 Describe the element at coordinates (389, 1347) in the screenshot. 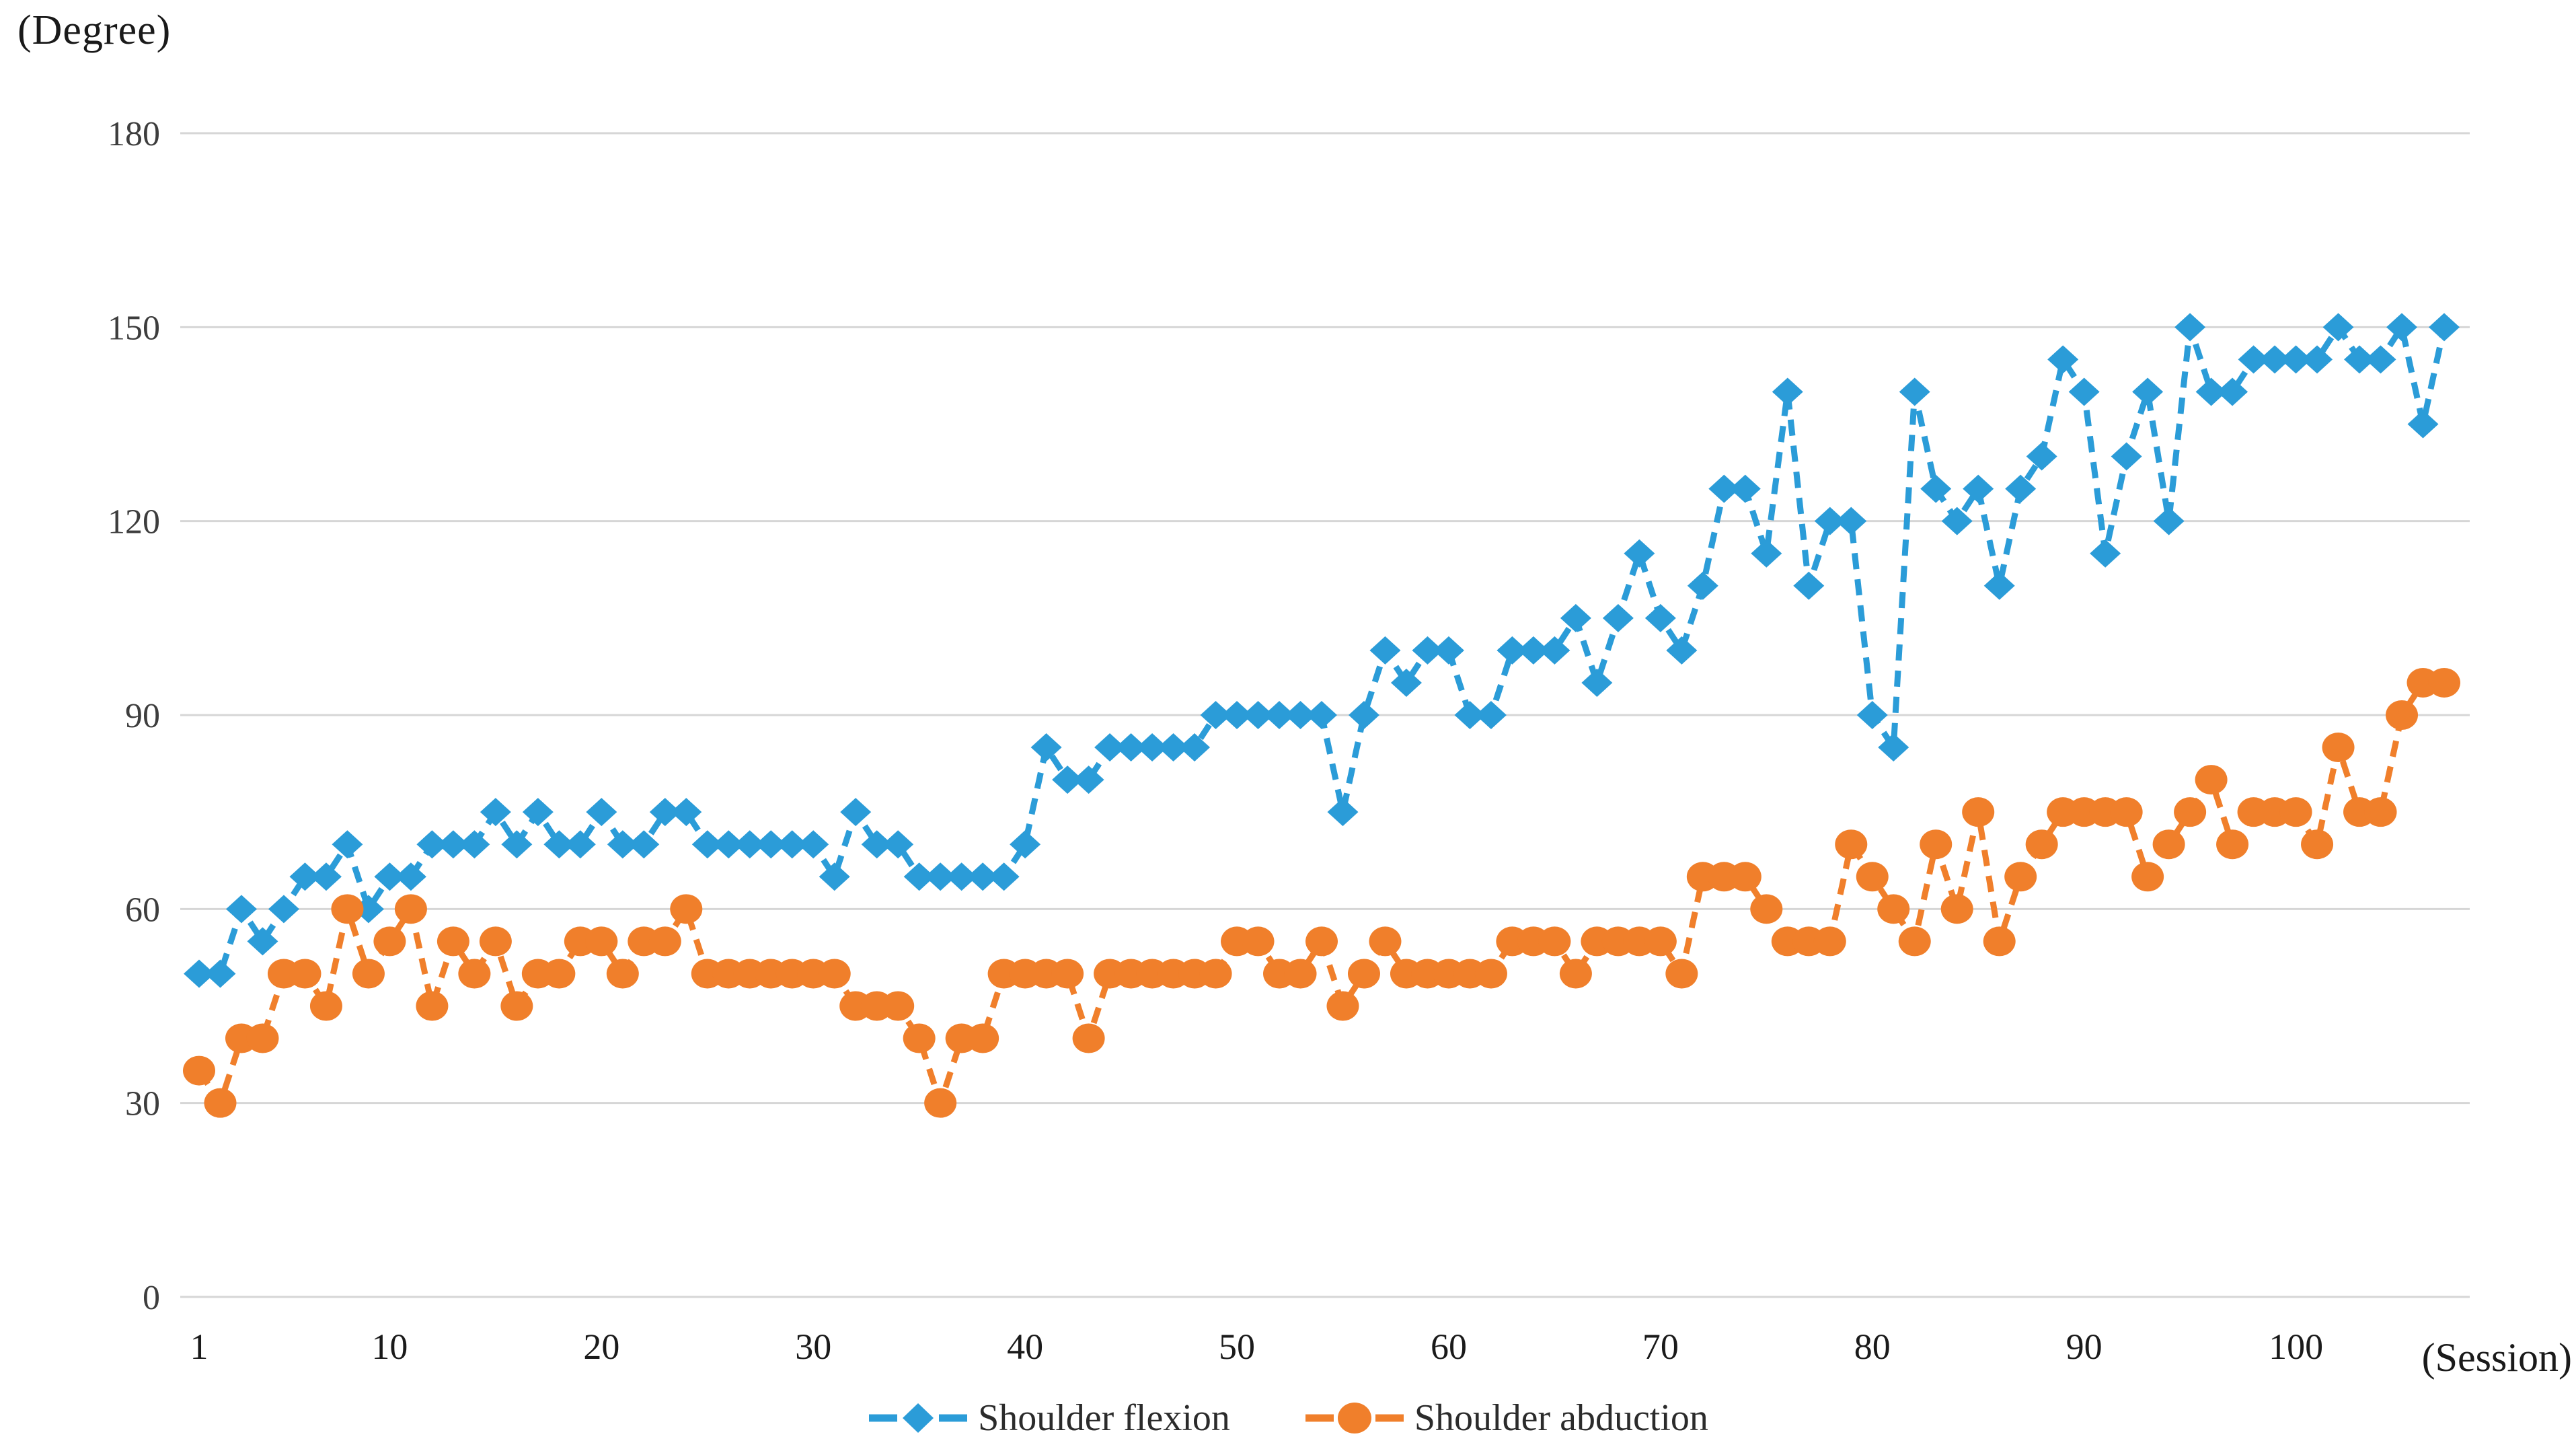

I see `x-tick-label: 10` at that location.